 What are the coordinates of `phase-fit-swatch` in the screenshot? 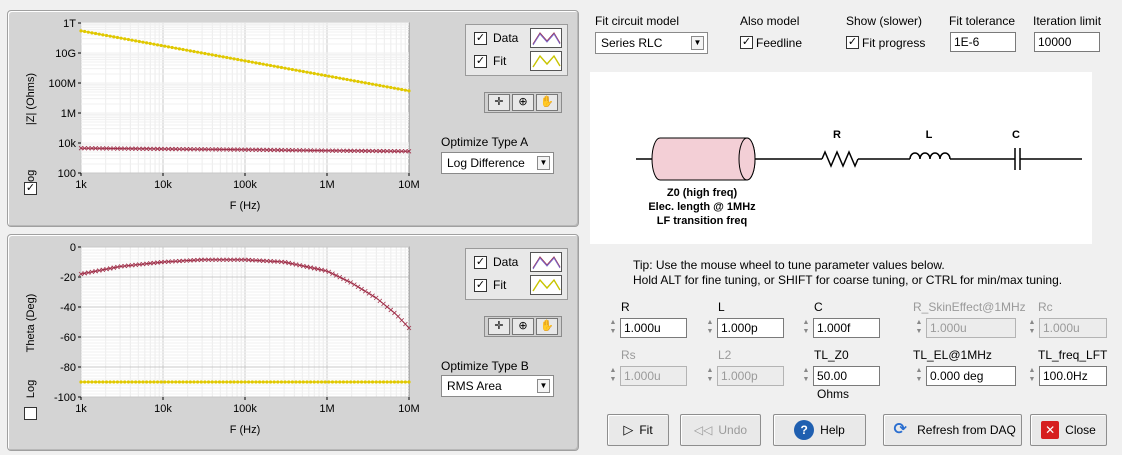 It's located at (546, 285).